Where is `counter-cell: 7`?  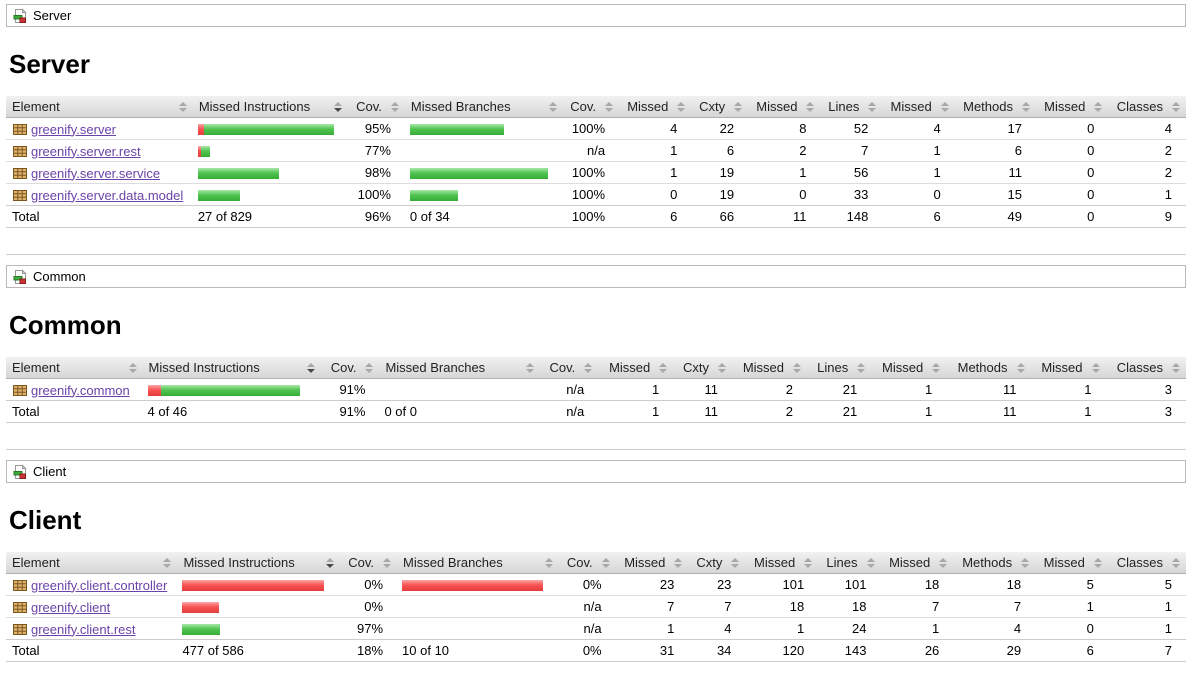 counter-cell: 7 is located at coordinates (717, 606).